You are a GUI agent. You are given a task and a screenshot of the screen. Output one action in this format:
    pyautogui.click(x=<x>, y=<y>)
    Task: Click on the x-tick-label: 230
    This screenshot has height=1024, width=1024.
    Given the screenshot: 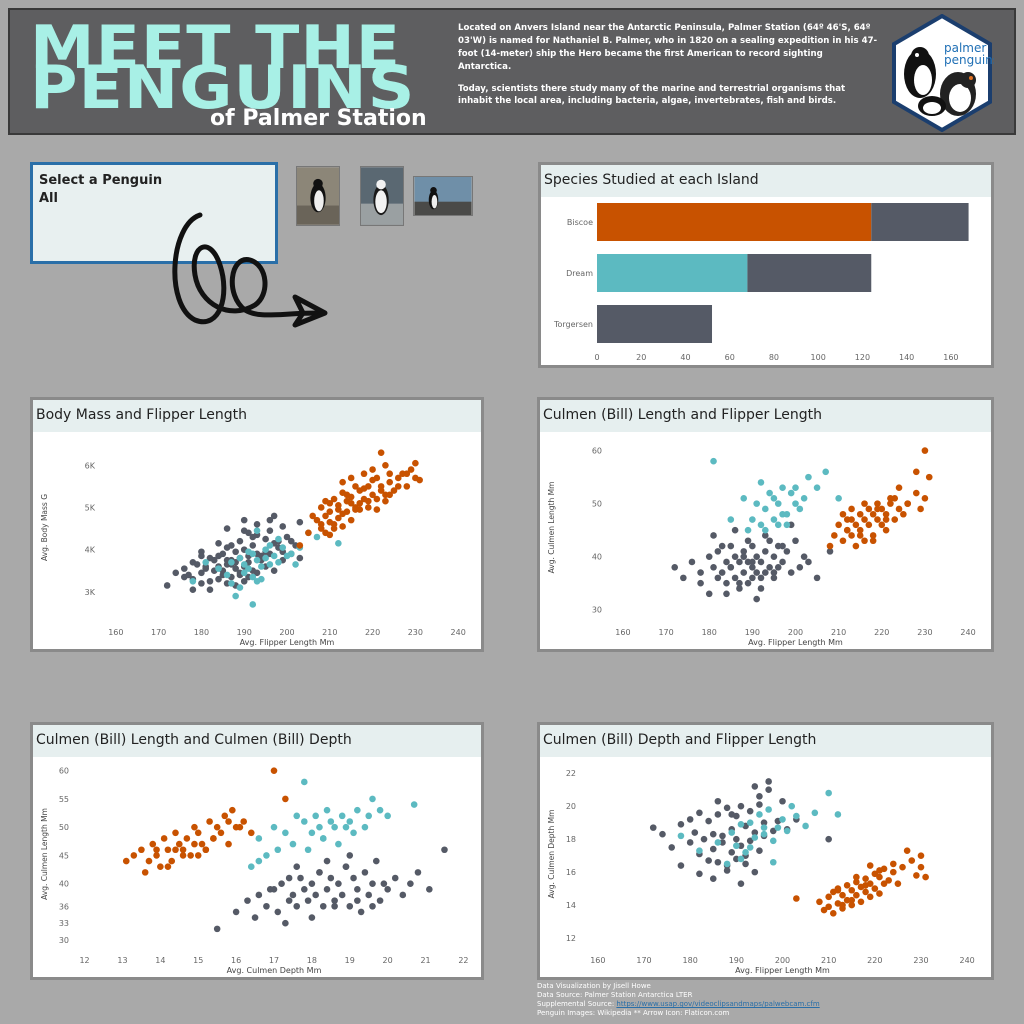 What is the action you would take?
    pyautogui.click(x=415, y=632)
    